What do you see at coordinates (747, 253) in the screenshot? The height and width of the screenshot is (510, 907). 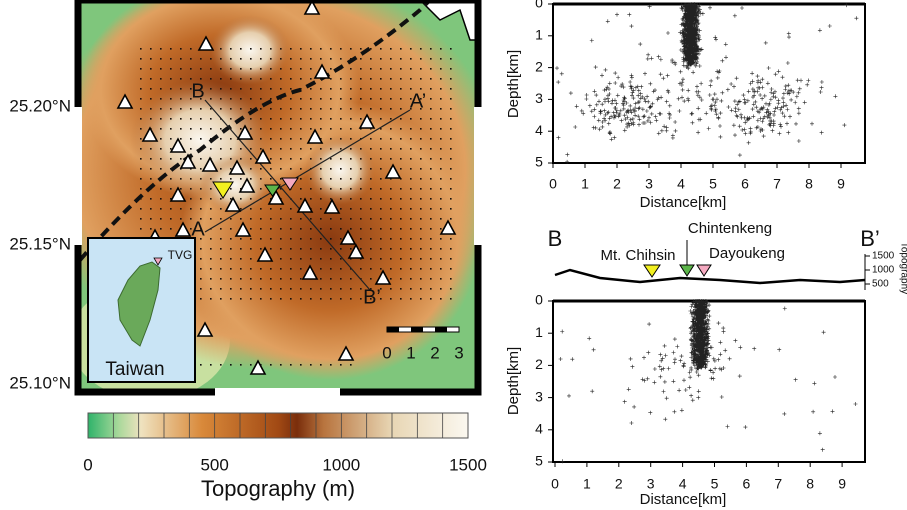 I see `station-label: Dayoukeng` at bounding box center [747, 253].